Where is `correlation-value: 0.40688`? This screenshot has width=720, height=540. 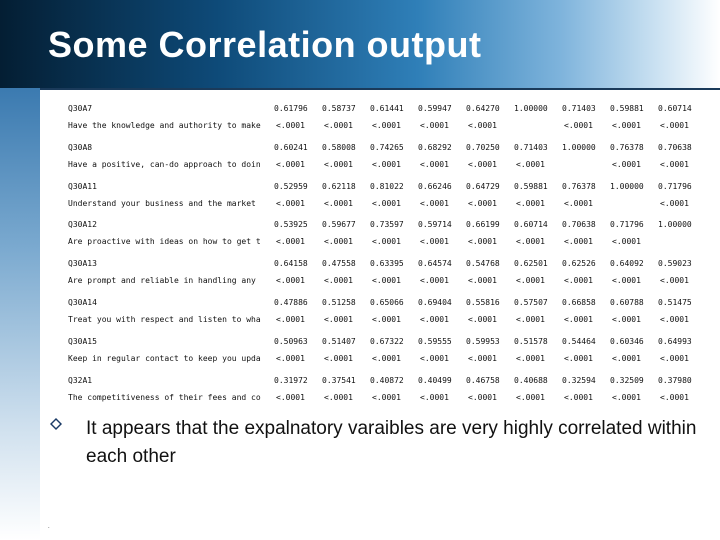
correlation-value: 0.40688 is located at coordinates (531, 380).